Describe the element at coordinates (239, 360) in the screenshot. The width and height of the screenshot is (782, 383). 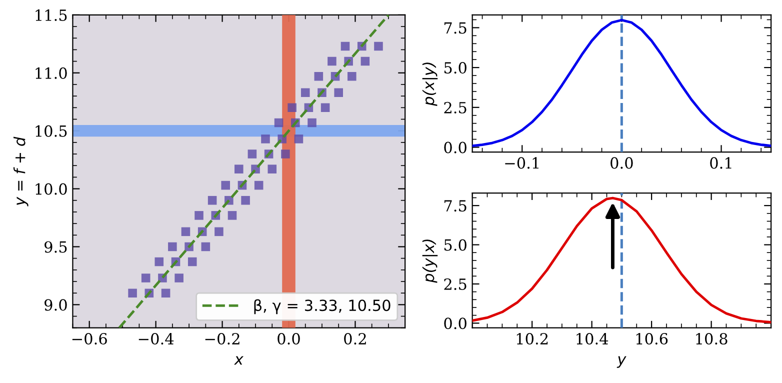
I see `x-axis-title: x` at that location.